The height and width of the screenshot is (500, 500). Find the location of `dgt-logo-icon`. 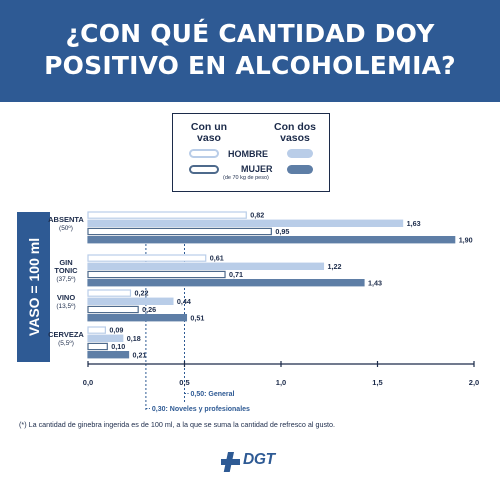

dgt-logo-icon is located at coordinates (230, 462).